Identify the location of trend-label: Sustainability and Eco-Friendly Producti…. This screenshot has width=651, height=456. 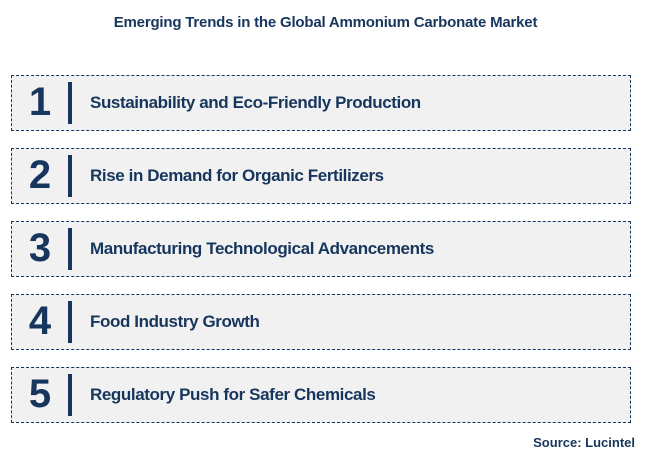
(255, 102).